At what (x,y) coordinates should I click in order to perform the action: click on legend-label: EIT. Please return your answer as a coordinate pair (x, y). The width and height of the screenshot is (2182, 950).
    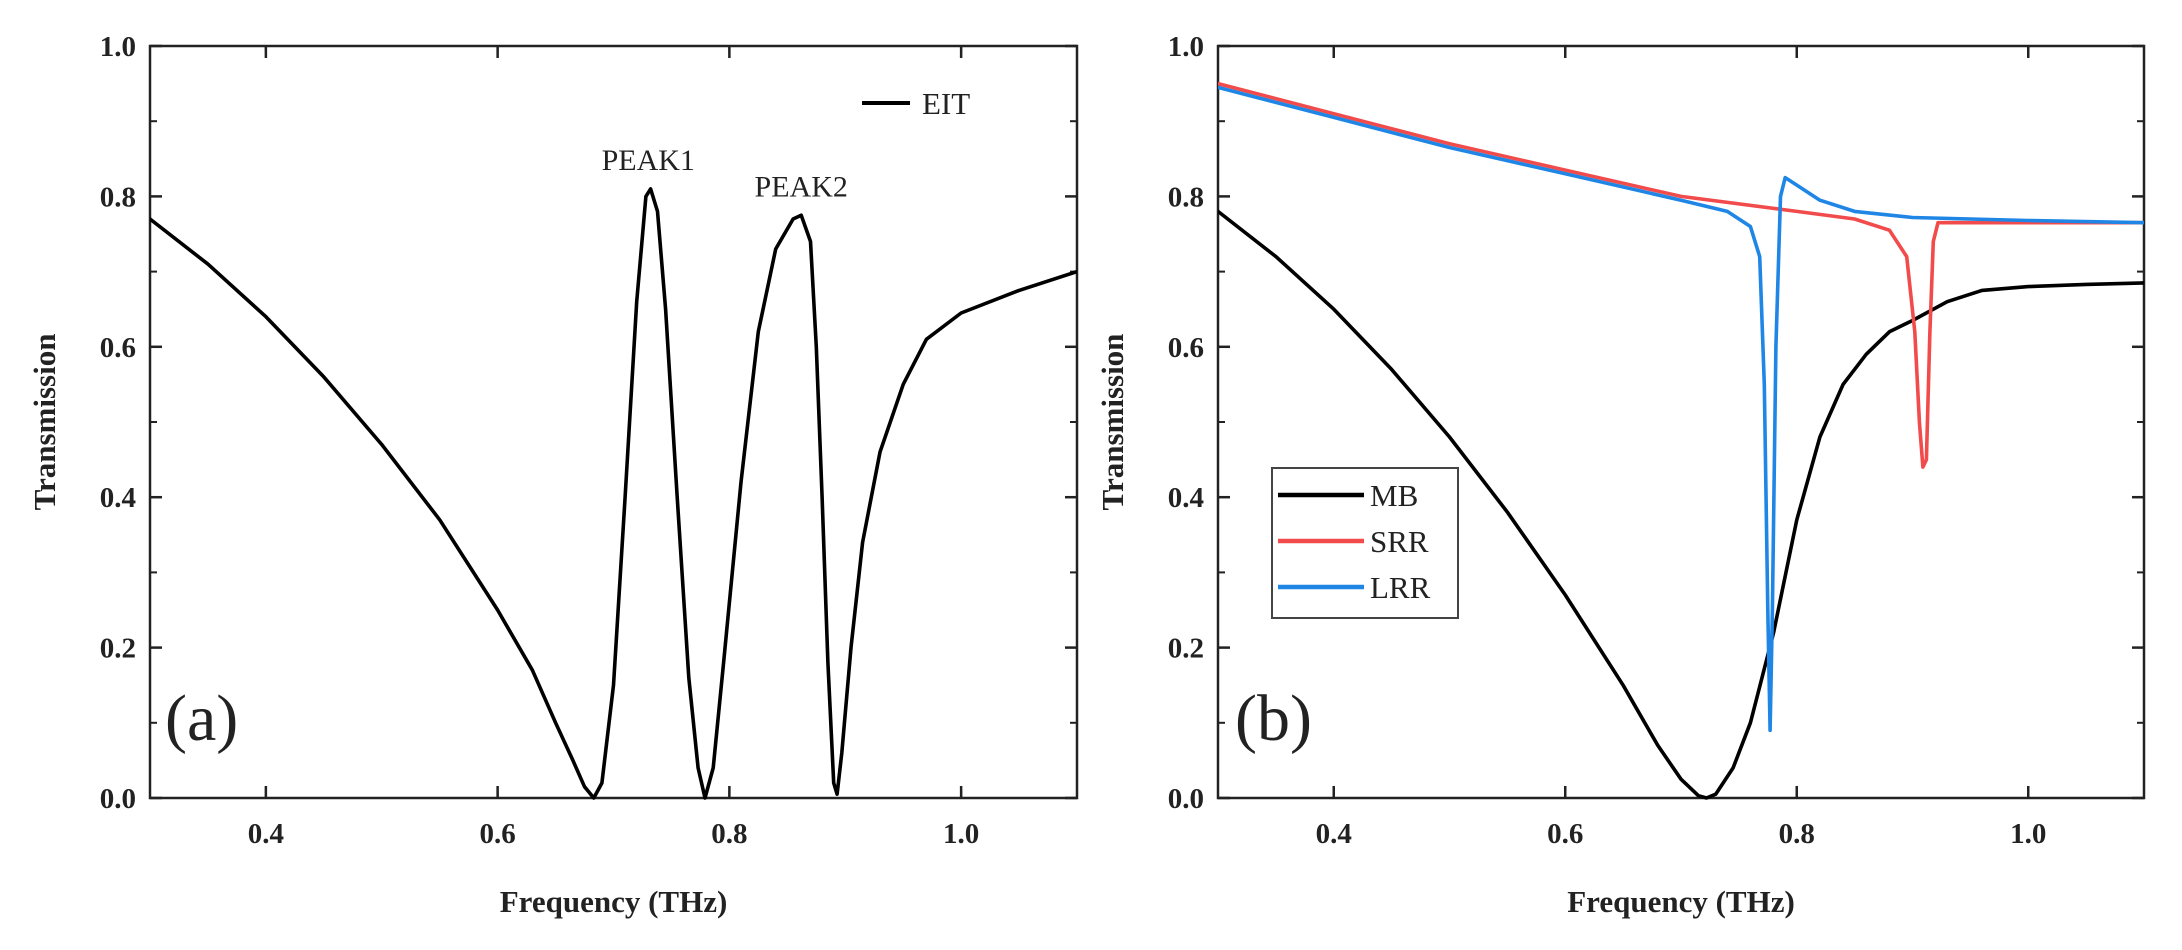
    Looking at the image, I should click on (946, 103).